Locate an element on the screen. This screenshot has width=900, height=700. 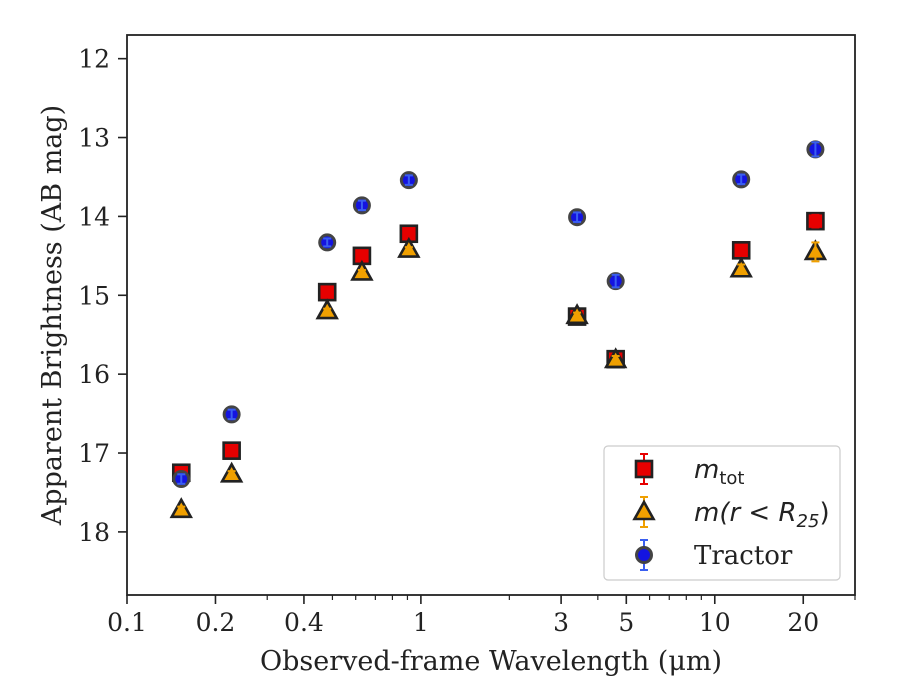
x-tick-label: 3 is located at coordinates (561, 622).